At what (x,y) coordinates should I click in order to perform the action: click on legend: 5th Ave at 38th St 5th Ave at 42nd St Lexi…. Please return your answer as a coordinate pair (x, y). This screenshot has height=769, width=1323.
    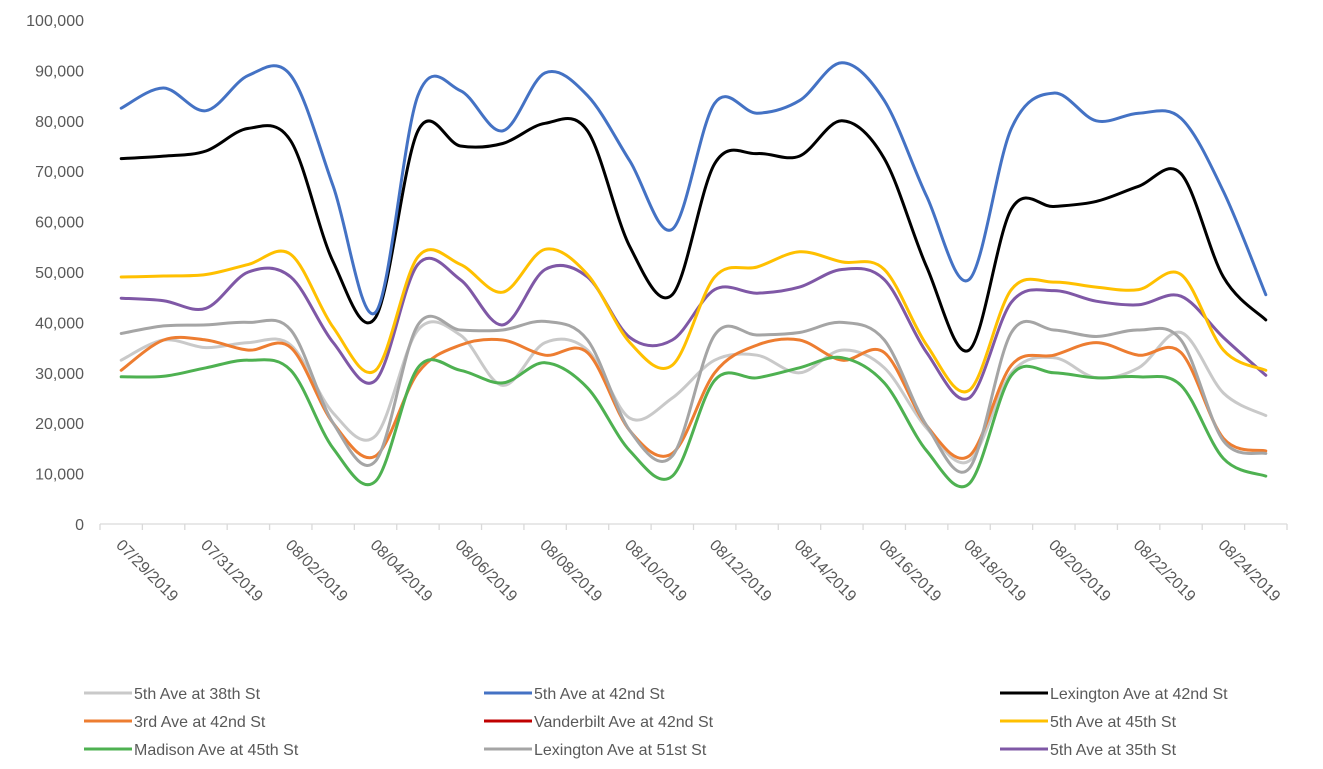
    Looking at the image, I should click on (656, 722).